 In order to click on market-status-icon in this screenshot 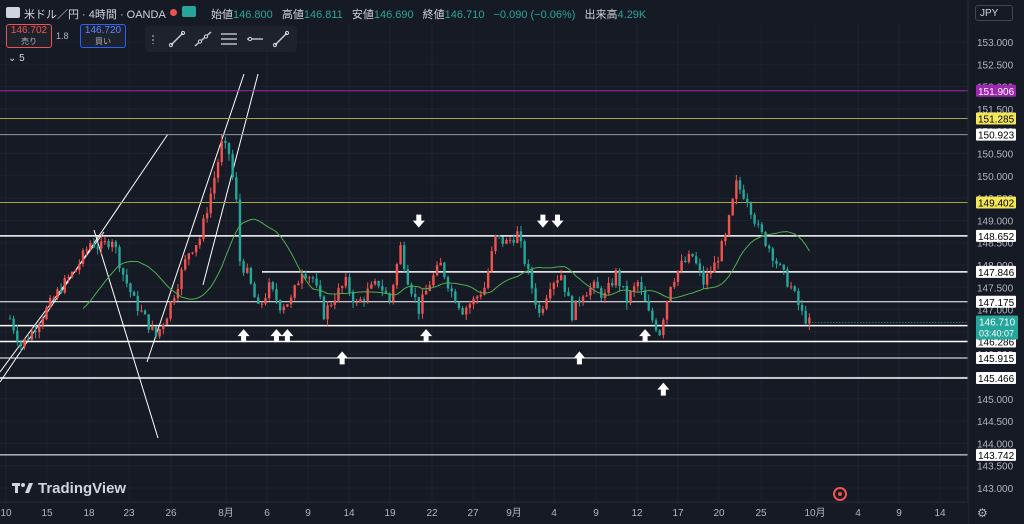, I will do `click(173, 12)`.